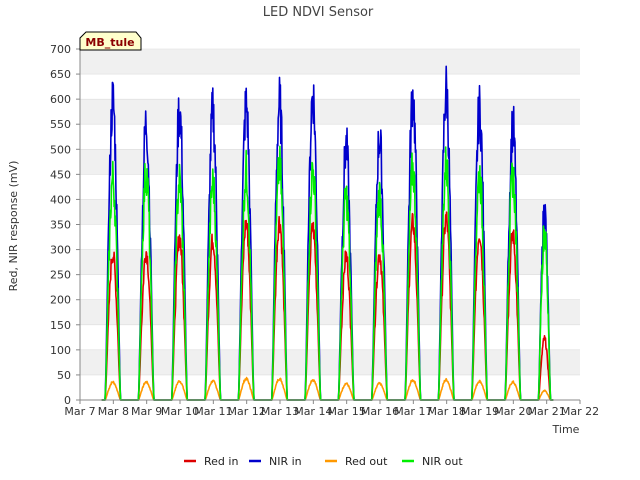  Describe the element at coordinates (60, 250) in the screenshot. I see `y-tick-label: 300` at that location.